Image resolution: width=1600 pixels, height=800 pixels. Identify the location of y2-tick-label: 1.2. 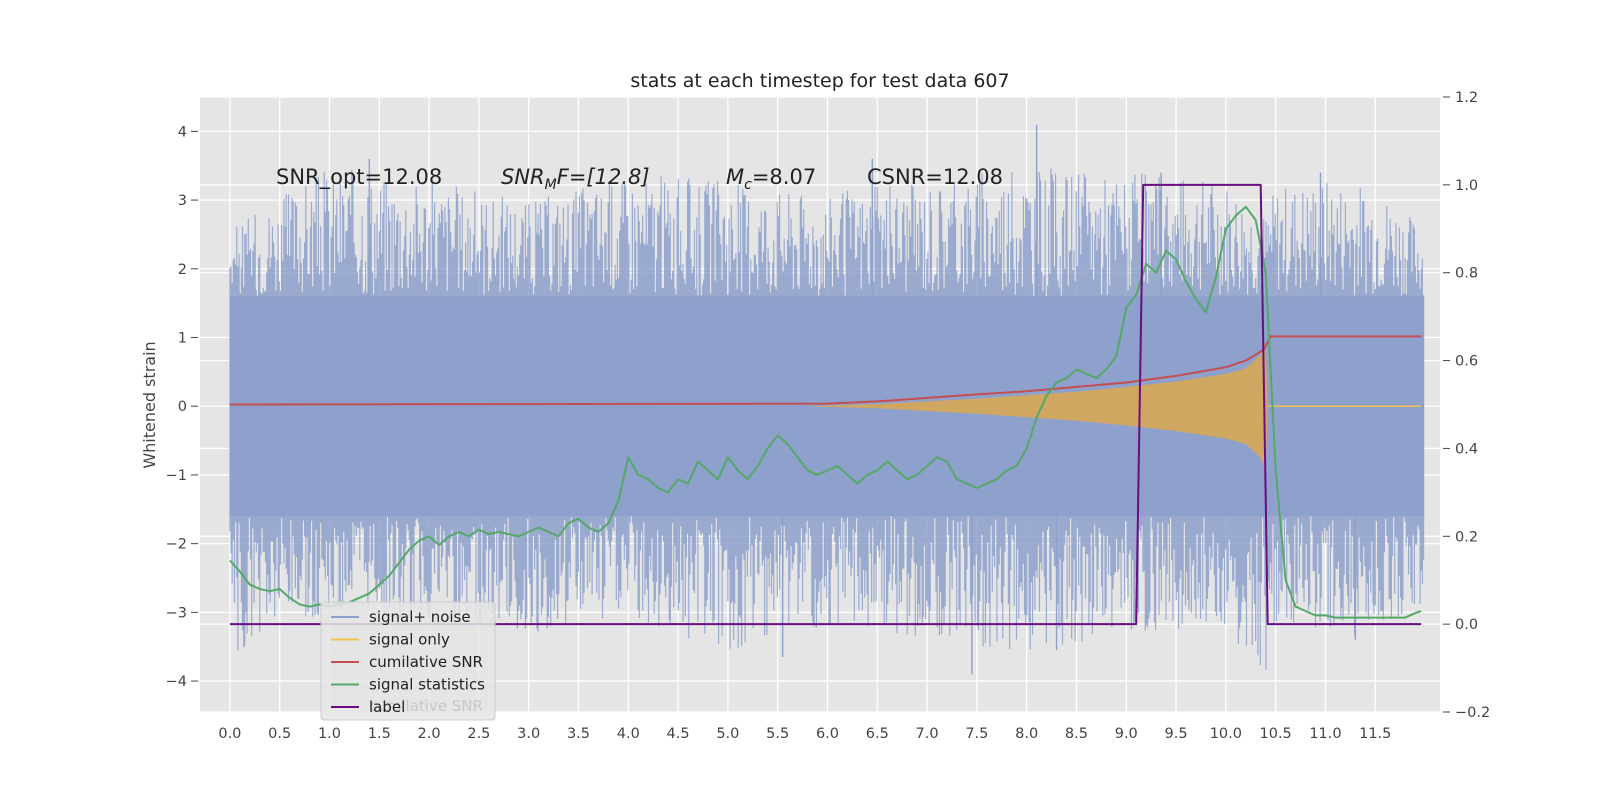
(1466, 98).